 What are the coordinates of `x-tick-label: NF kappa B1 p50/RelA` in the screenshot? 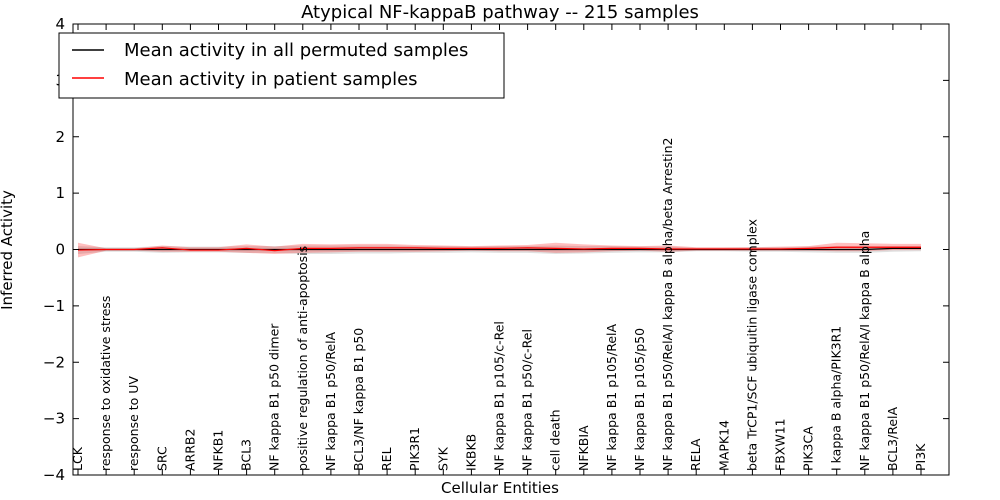 It's located at (330, 401).